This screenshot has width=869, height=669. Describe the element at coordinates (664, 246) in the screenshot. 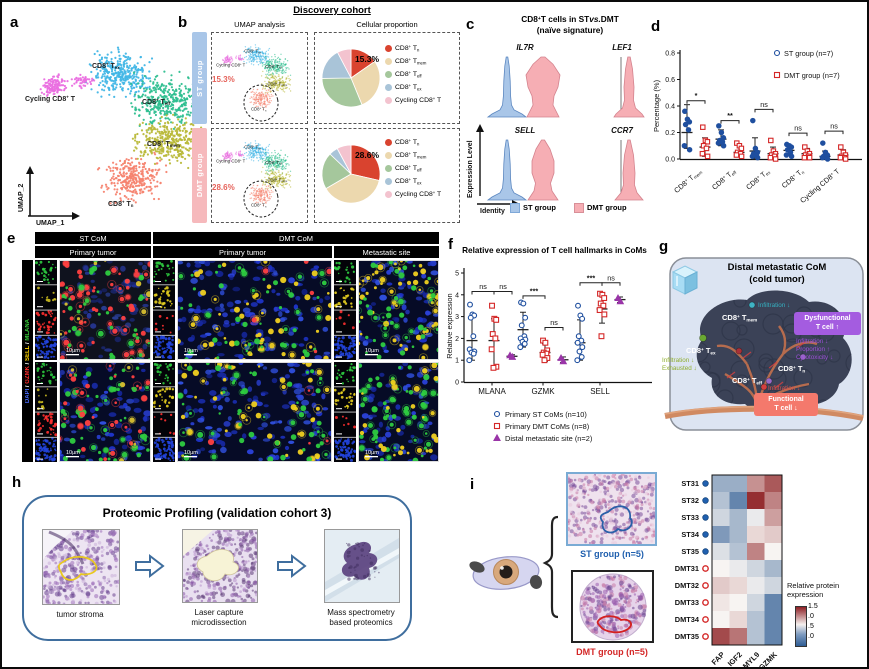

I see `panel-letter-g: g` at that location.